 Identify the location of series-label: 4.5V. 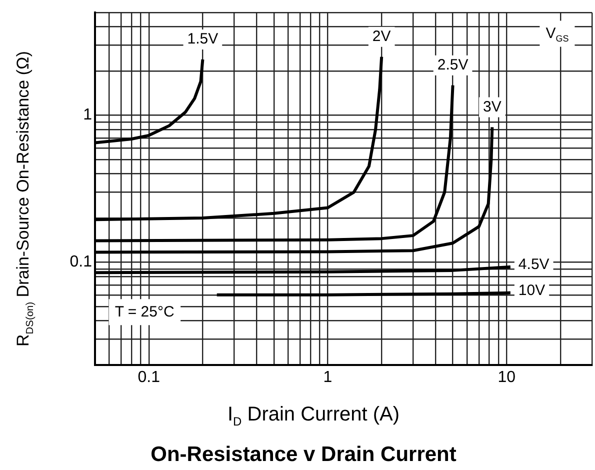
(534, 265).